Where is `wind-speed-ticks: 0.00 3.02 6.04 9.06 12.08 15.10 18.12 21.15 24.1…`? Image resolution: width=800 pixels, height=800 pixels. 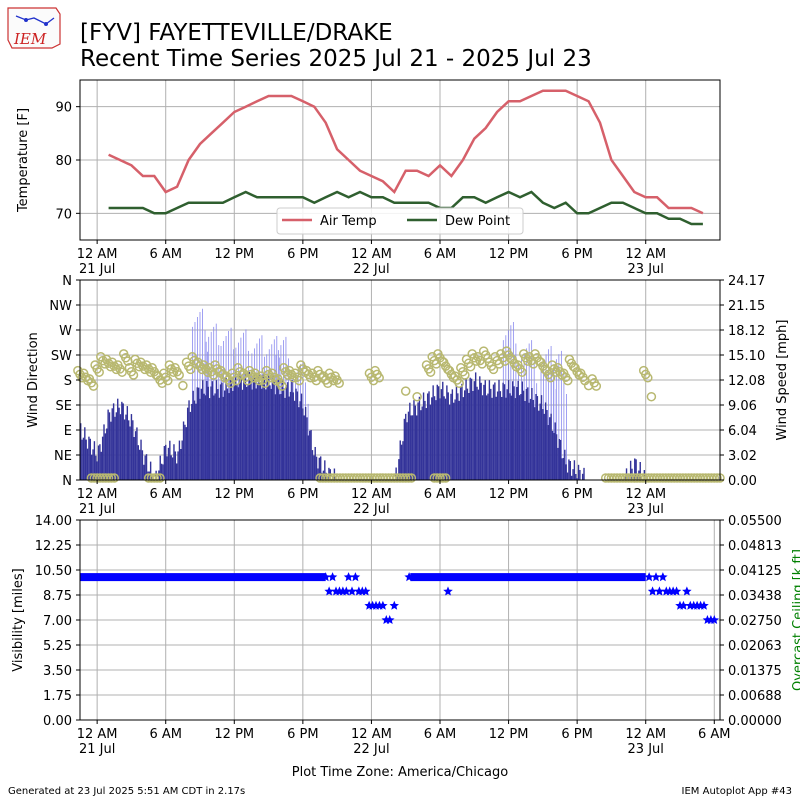 wind-speed-ticks: 0.00 3.02 6.04 9.06 12.08 15.10 18.12 21.15 24.1… is located at coordinates (742, 381).